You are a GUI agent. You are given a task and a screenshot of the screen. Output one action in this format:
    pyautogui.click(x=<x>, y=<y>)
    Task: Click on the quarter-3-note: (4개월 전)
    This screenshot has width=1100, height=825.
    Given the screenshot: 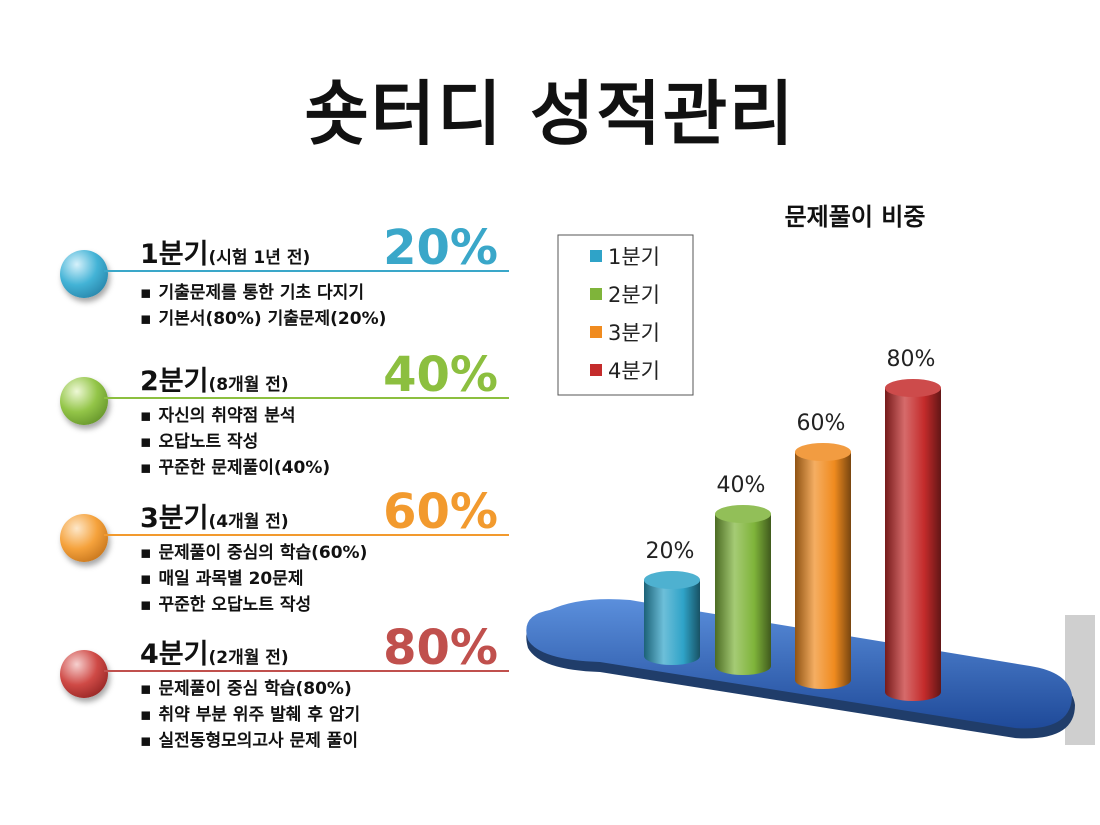 What is the action you would take?
    pyautogui.click(x=248, y=522)
    